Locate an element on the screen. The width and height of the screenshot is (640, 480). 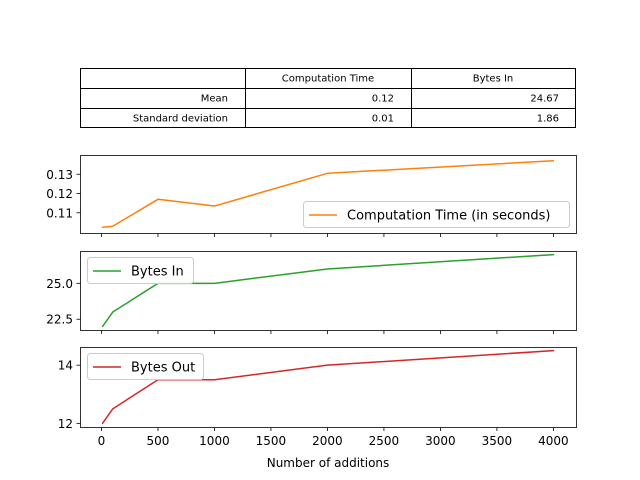
table-cell-std-bytes-in: 1.86 is located at coordinates (548, 119).